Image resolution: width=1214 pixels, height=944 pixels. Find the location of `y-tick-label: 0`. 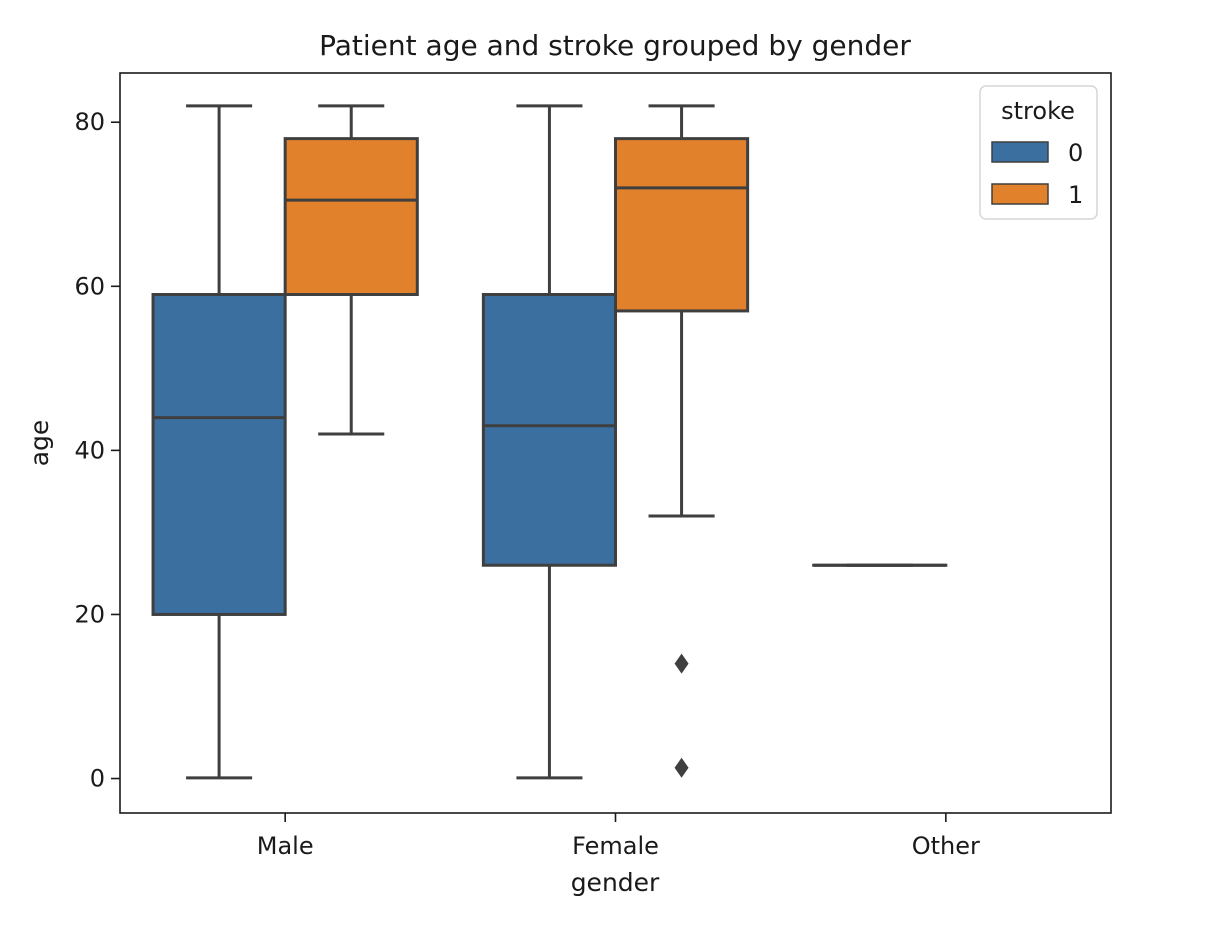

y-tick-label: 0 is located at coordinates (97, 779).